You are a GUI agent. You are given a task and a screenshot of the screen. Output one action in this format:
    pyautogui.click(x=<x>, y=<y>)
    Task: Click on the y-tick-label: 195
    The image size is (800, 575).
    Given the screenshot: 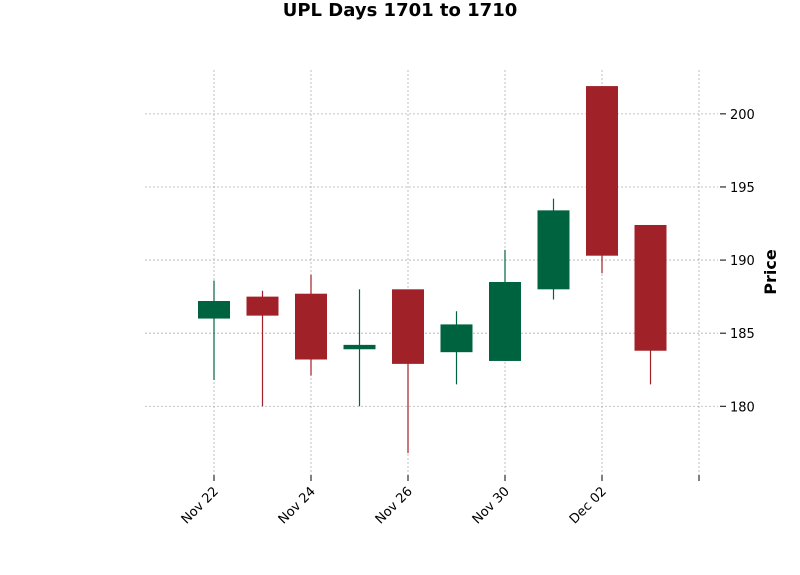 What is the action you would take?
    pyautogui.click(x=742, y=188)
    